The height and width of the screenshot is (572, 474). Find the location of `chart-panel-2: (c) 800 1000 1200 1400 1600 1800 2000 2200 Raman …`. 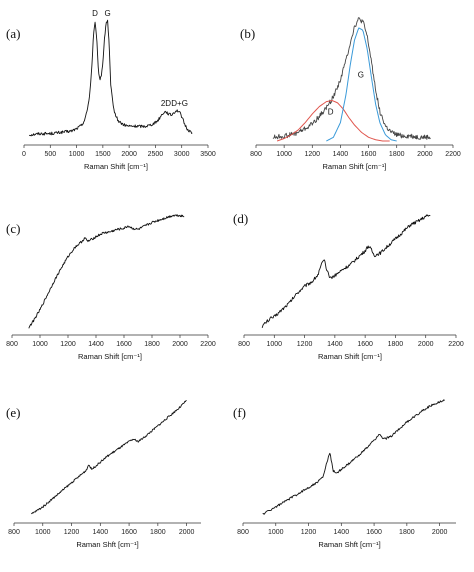

chart-panel-2: (c) 800 1000 1200 1400 1600 1800 2000 2200 Raman … is located at coordinates (111, 287).